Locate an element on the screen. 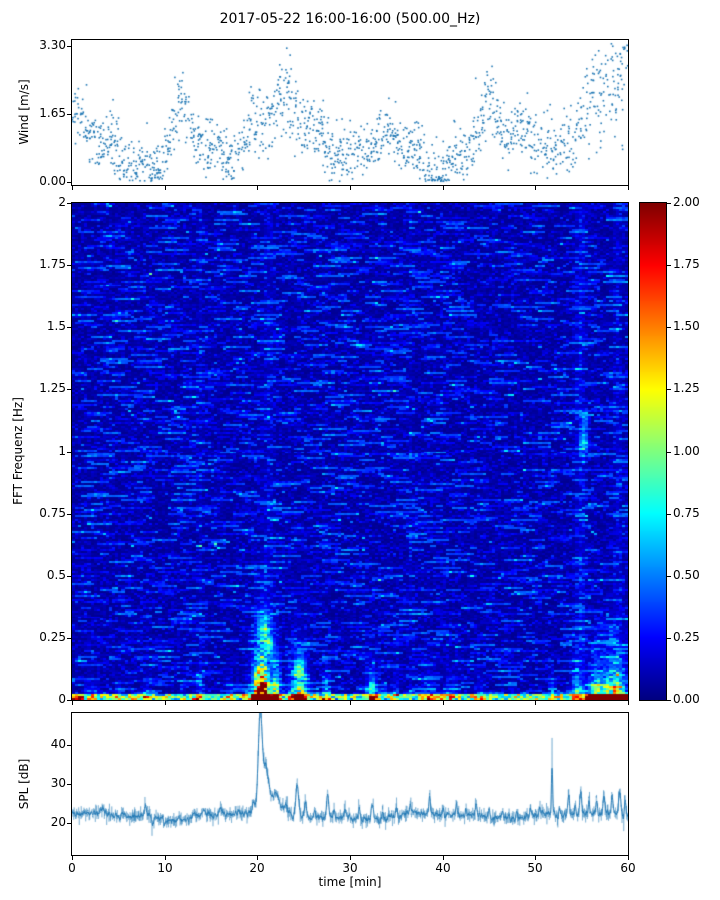 The height and width of the screenshot is (900, 720). colorbar is located at coordinates (653, 451).